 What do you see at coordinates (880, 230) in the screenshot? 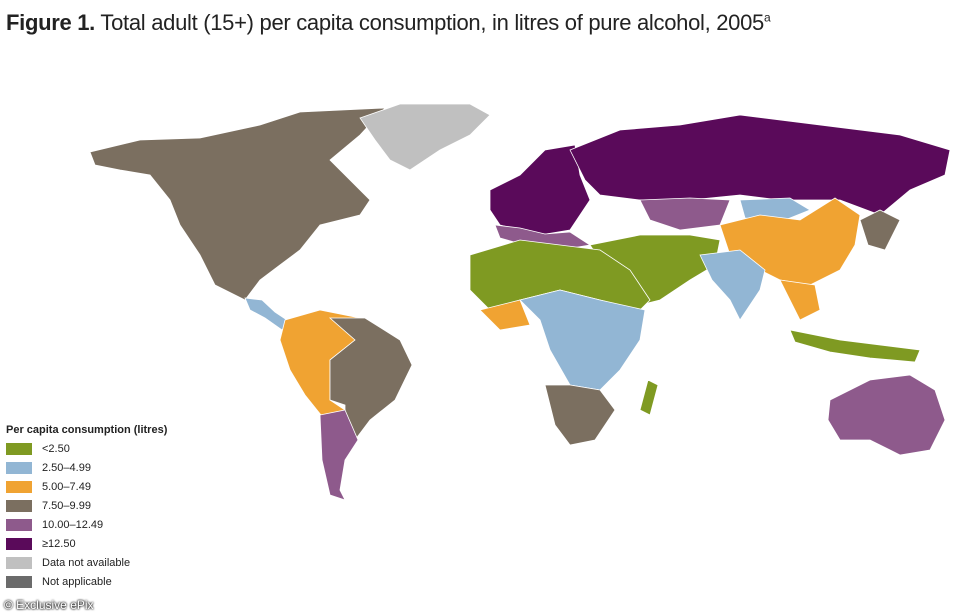
I see `japan-korea` at bounding box center [880, 230].